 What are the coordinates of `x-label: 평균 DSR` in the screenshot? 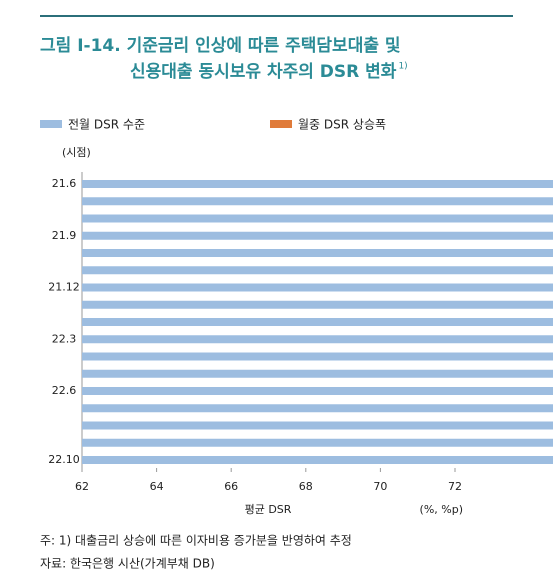 It's located at (268, 509).